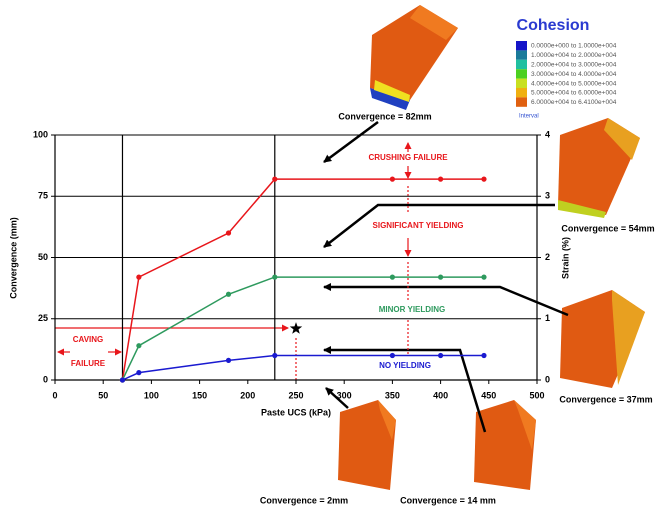 The width and height of the screenshot is (662, 510). I want to click on caption: Convergence = 82mm, so click(384, 116).